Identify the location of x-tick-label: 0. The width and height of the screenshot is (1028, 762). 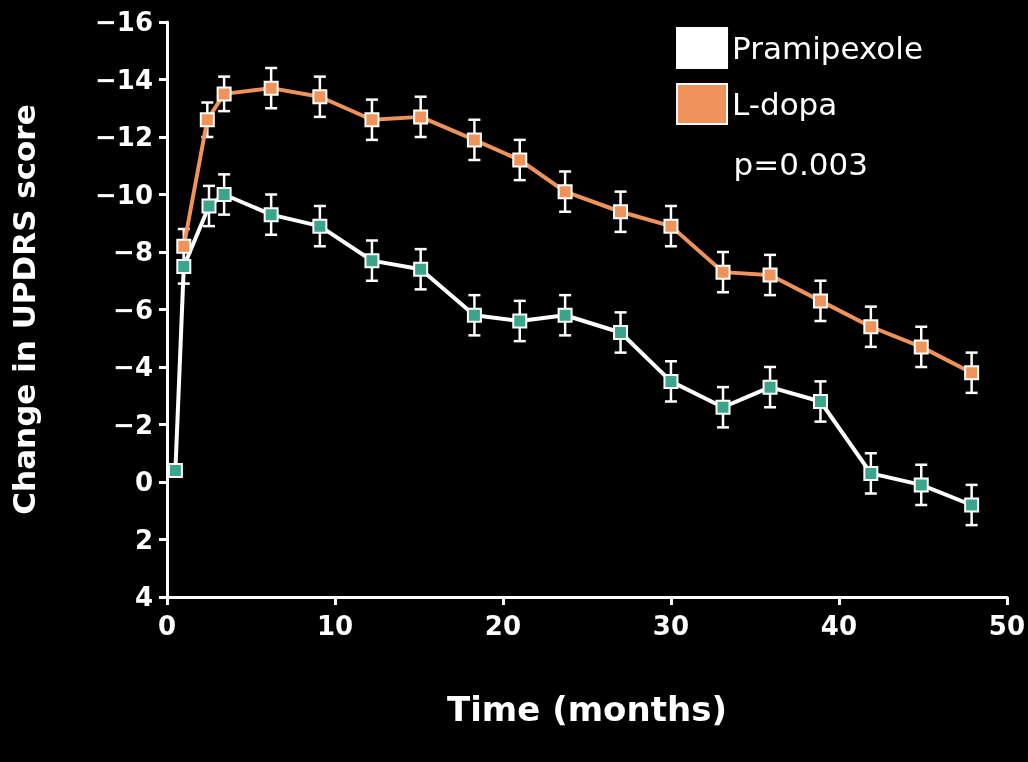
(167, 626).